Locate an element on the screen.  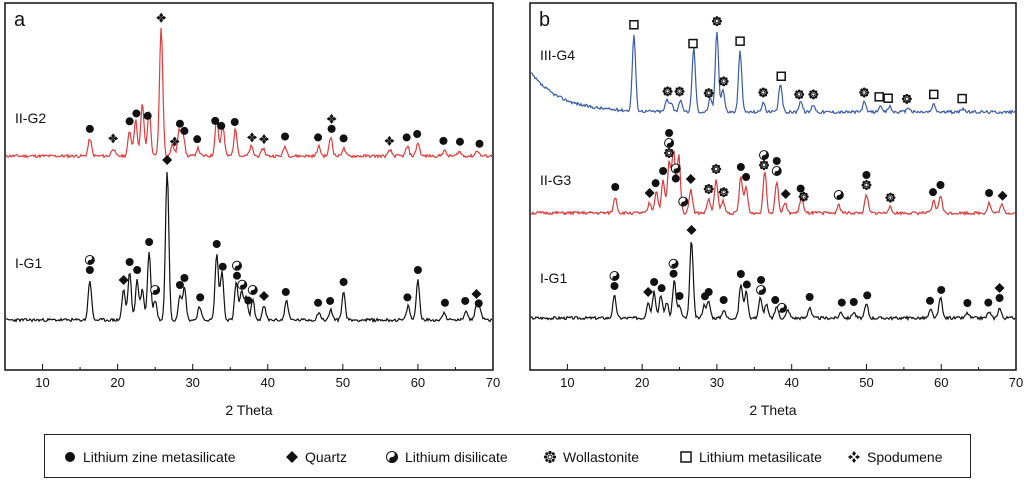
x-tick-label: 50 is located at coordinates (343, 382).